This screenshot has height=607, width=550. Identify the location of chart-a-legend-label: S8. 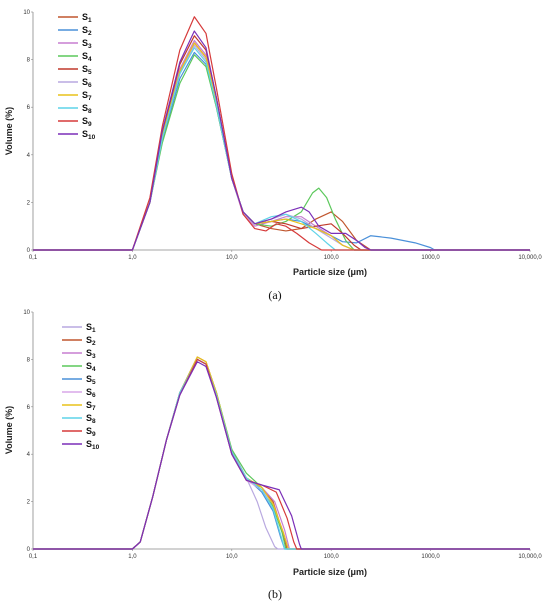
(87, 109).